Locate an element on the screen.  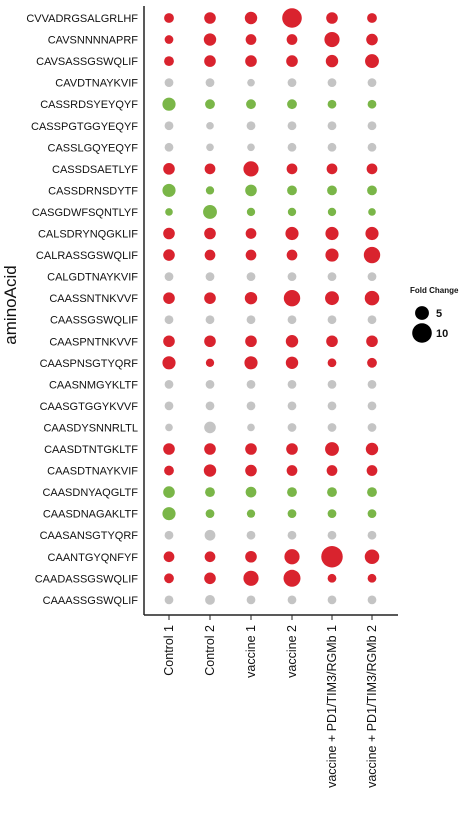
y-tick-label: CAASDTNTGKLTF is located at coordinates (91, 450).